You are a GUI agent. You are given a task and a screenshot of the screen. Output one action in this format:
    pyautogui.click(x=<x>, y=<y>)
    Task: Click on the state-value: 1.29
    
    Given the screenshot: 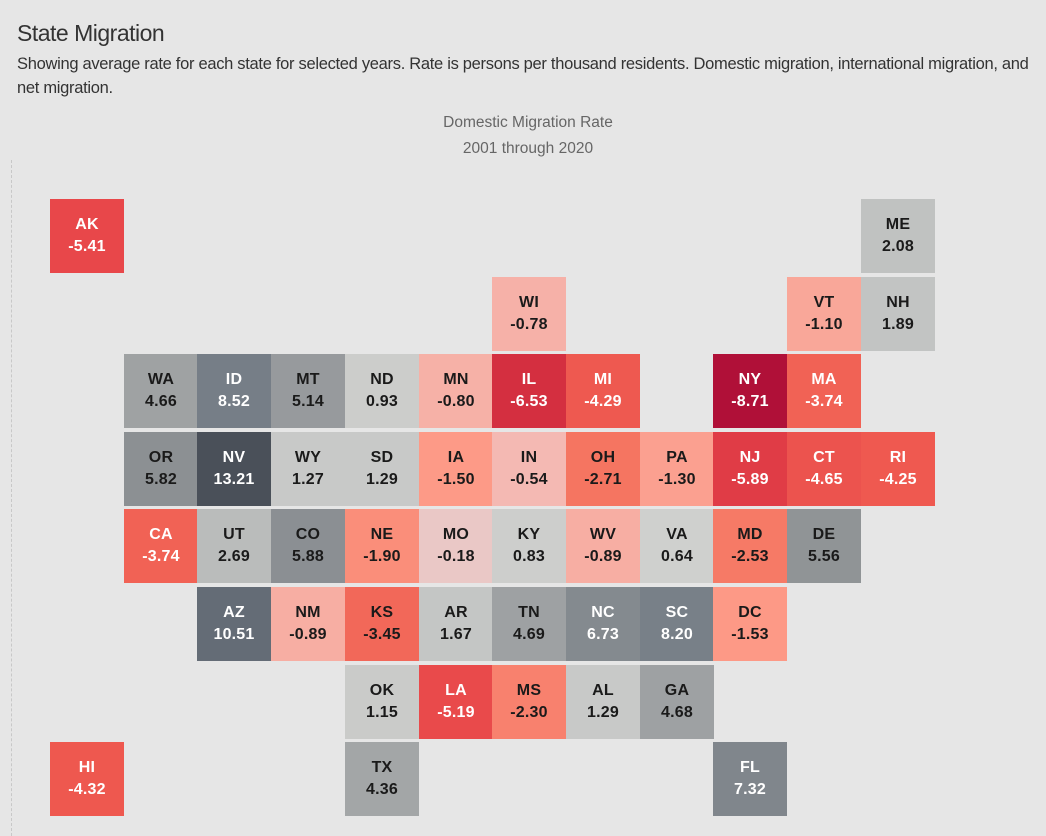 What is the action you would take?
    pyautogui.click(x=603, y=712)
    